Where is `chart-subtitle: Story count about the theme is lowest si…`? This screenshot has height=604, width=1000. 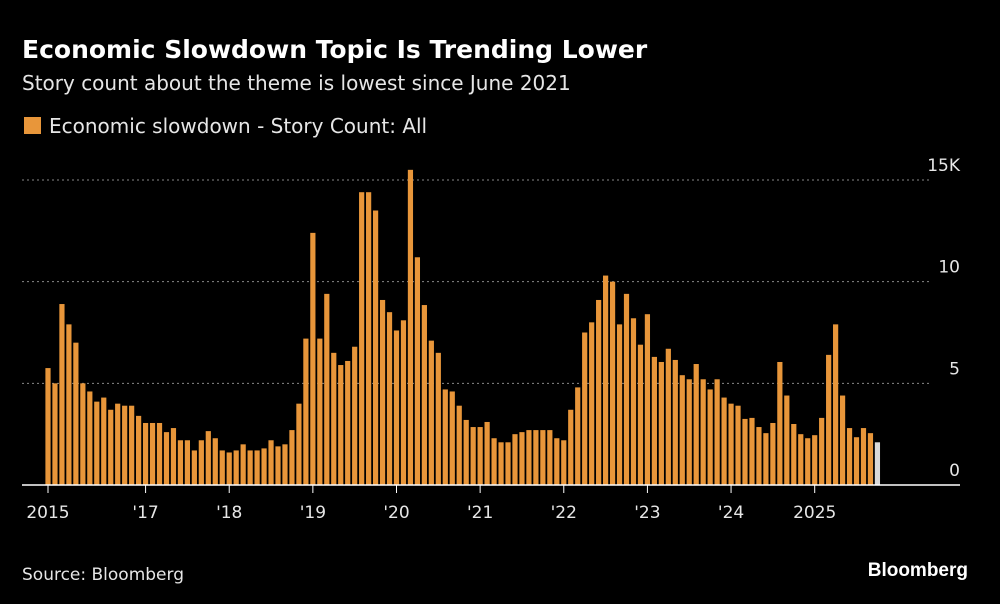
chart-subtitle: Story count about the theme is lowest si… is located at coordinates (296, 83).